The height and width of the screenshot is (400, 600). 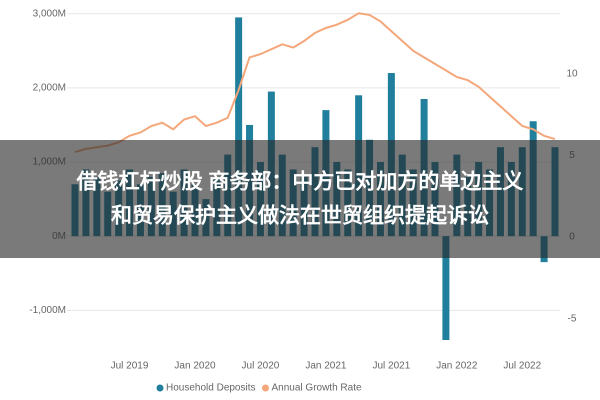 What do you see at coordinates (261, 366) in the screenshot?
I see `x-tick-label: Jul 2020` at bounding box center [261, 366].